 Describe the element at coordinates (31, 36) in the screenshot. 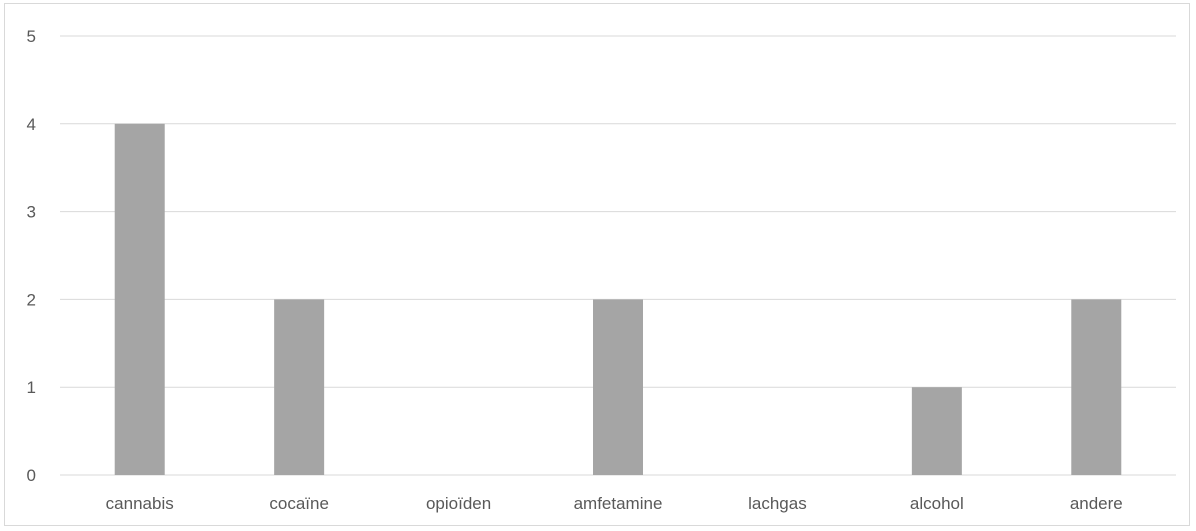

I see `y-tick-label: 5` at that location.